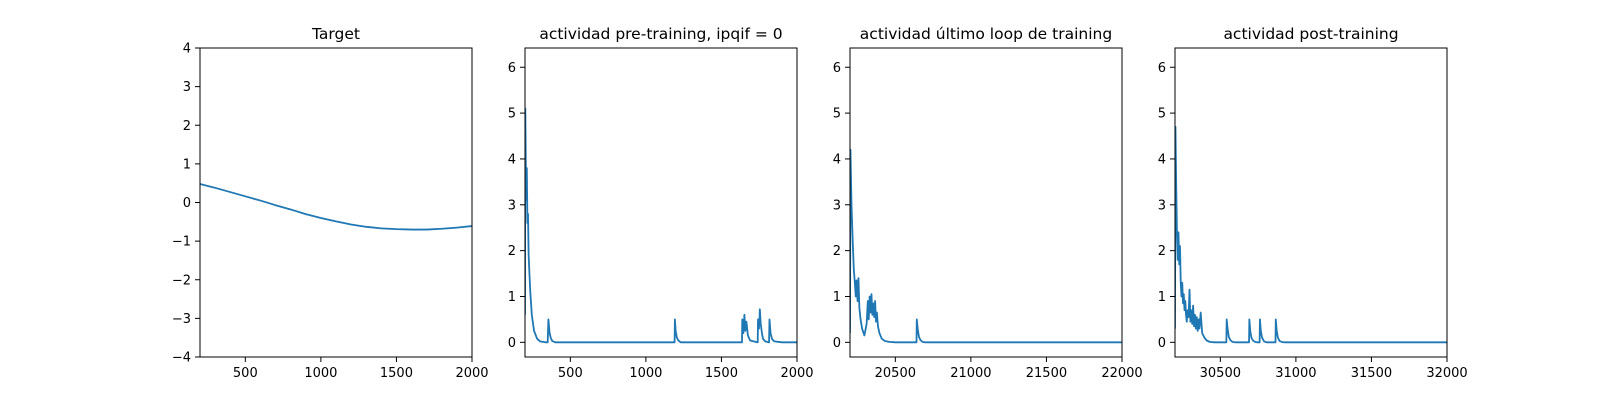 This screenshot has width=1600, height=400. I want to click on x-tick-label: 22000, so click(1121, 373).